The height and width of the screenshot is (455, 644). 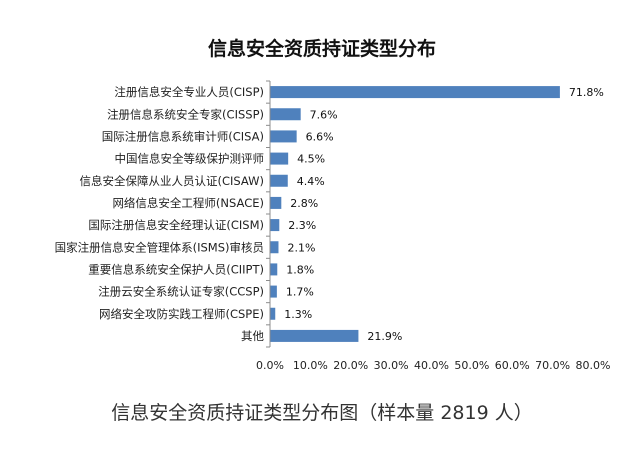 What do you see at coordinates (189, 92) in the screenshot?
I see `category-label: 注册信息安全专业人员(CISP)` at bounding box center [189, 92].